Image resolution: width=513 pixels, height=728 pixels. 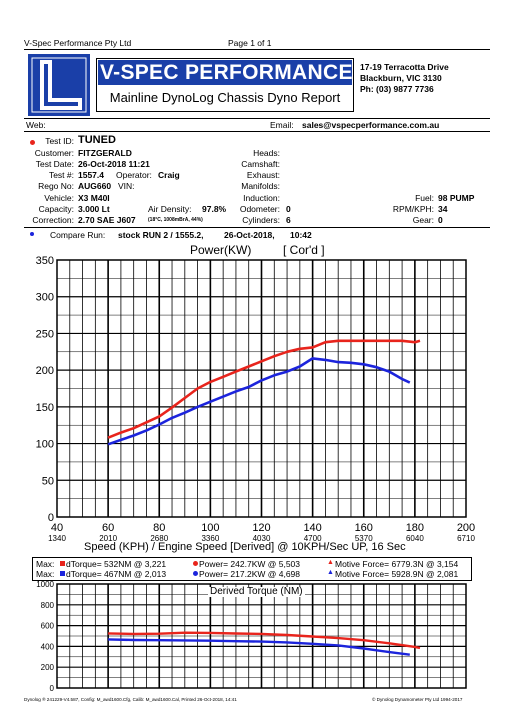 What do you see at coordinates (116, 574) in the screenshot?
I see `max-blue-torque: dTorque= 467NM @ 2,013` at bounding box center [116, 574].